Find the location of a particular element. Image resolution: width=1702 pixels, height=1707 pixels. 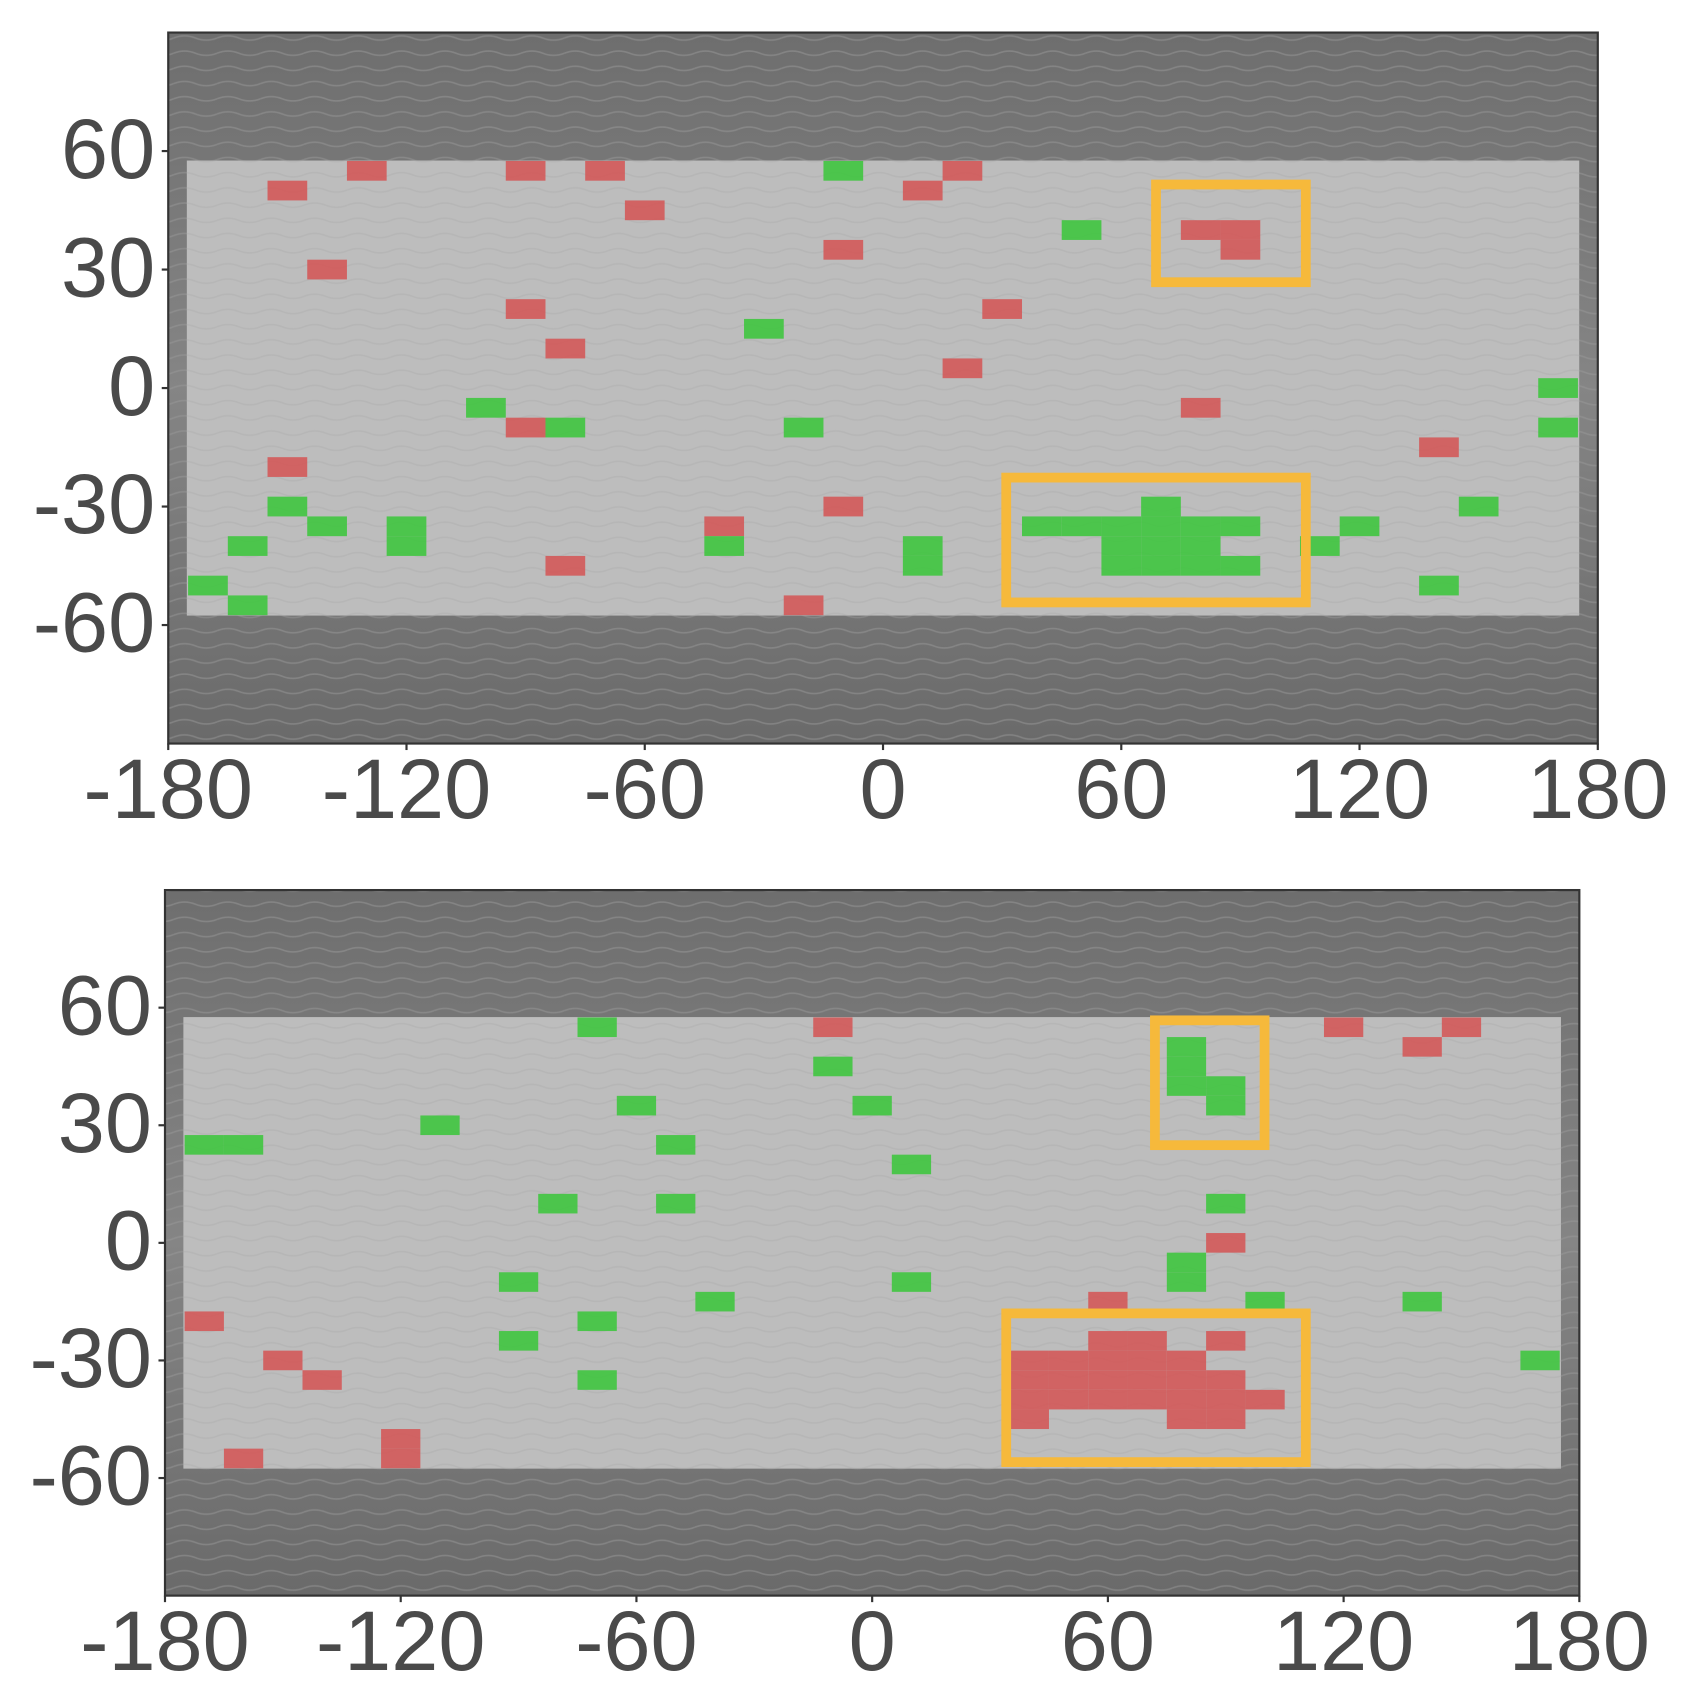

y-tick-label: 30 is located at coordinates (108, 266).